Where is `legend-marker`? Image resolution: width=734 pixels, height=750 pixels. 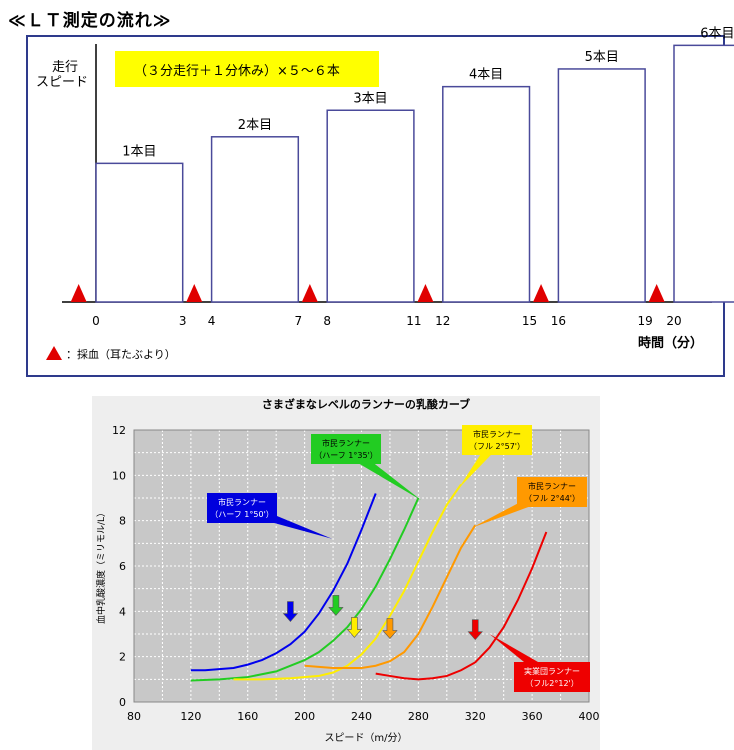 legend-marker is located at coordinates (54, 353).